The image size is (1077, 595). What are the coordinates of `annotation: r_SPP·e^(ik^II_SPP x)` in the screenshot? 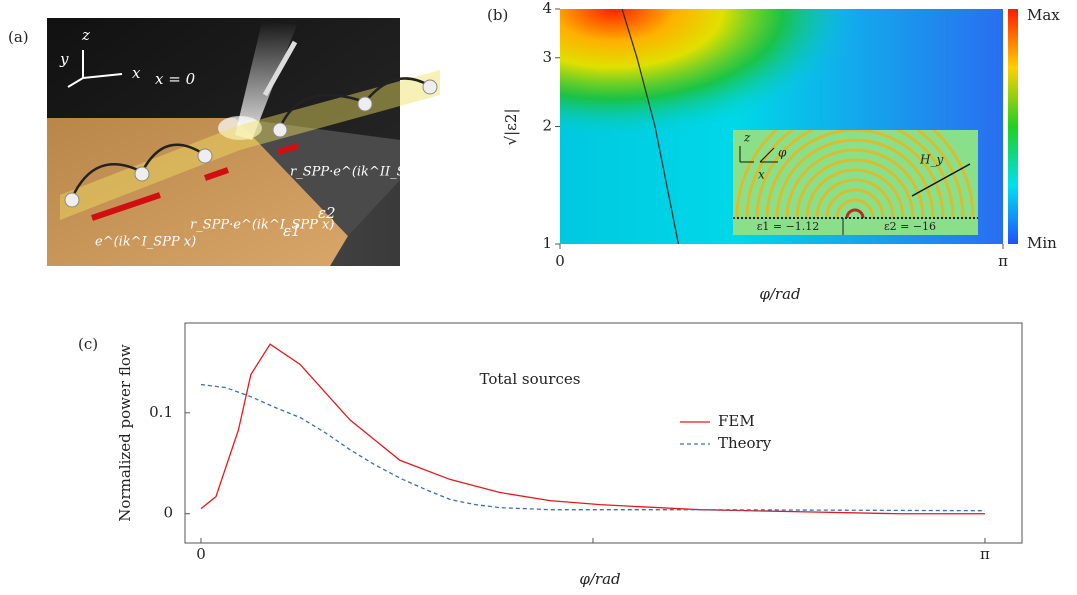 It's located at (365, 172).